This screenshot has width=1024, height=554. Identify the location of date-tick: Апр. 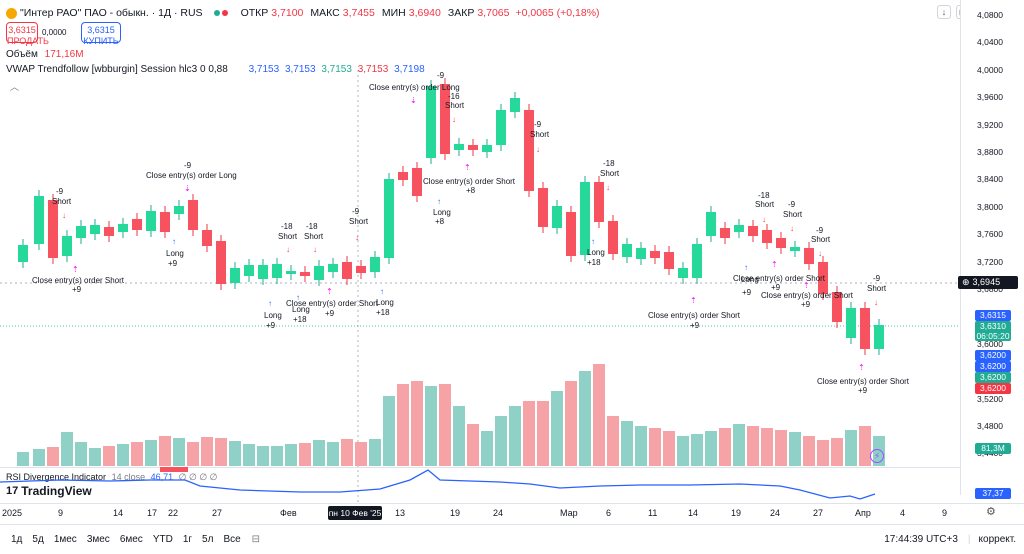
(863, 513).